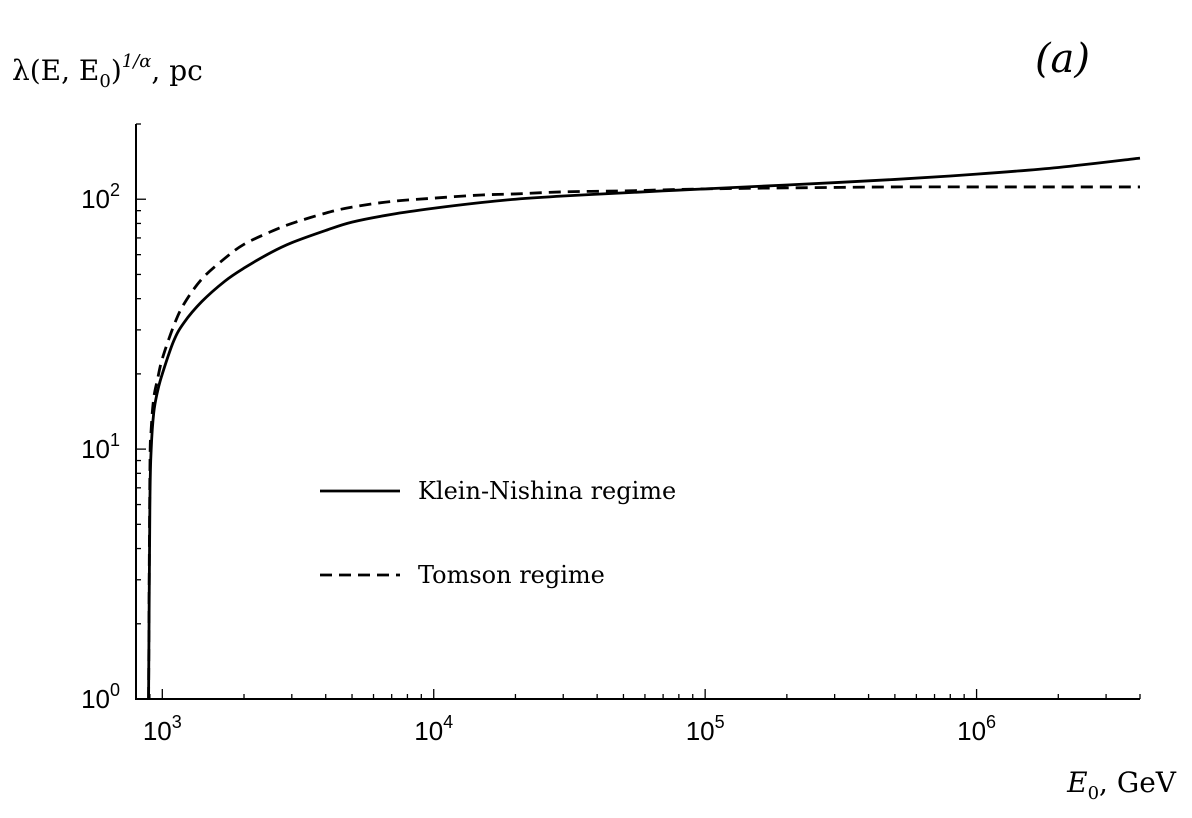  What do you see at coordinates (100, 697) in the screenshot?
I see `y-tick-label: 10⁰` at bounding box center [100, 697].